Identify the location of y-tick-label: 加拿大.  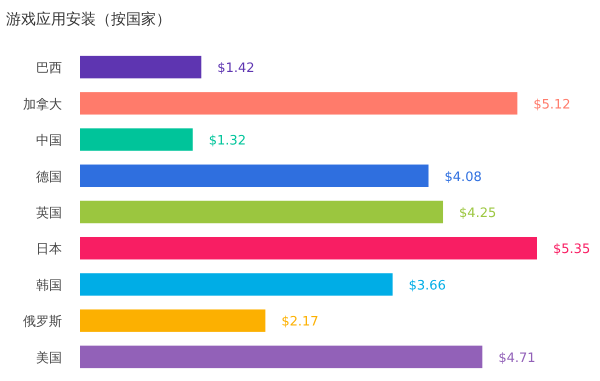
(42, 104).